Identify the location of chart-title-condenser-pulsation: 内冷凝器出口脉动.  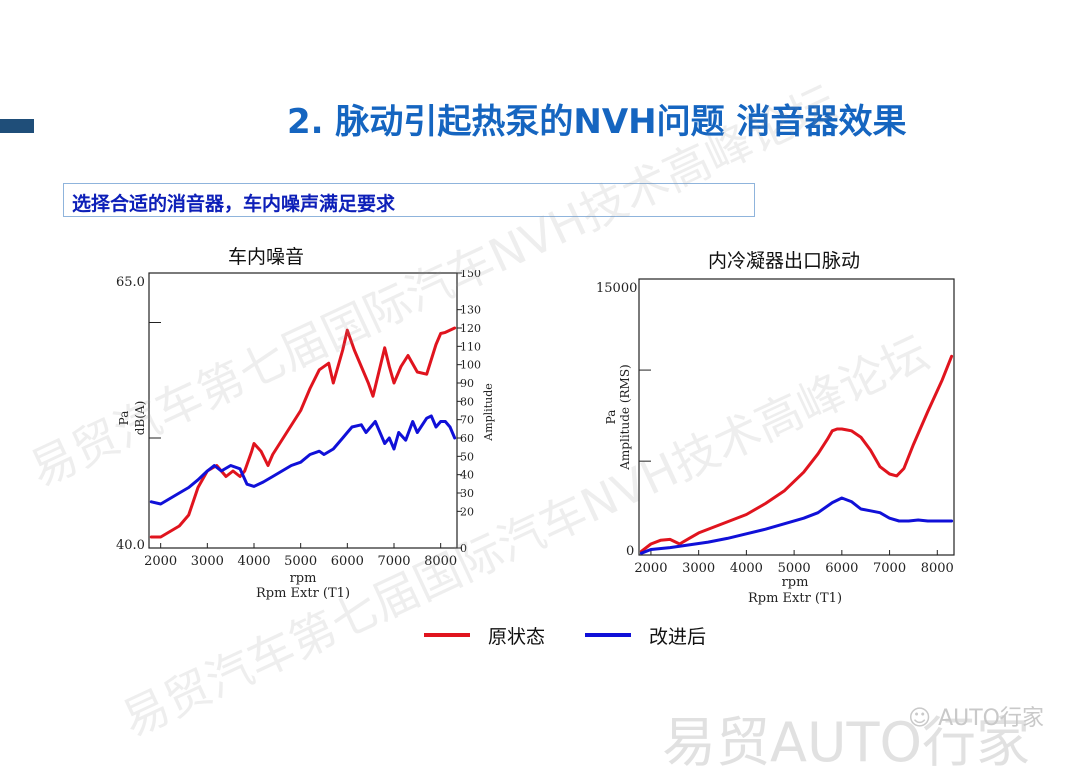
(784, 261).